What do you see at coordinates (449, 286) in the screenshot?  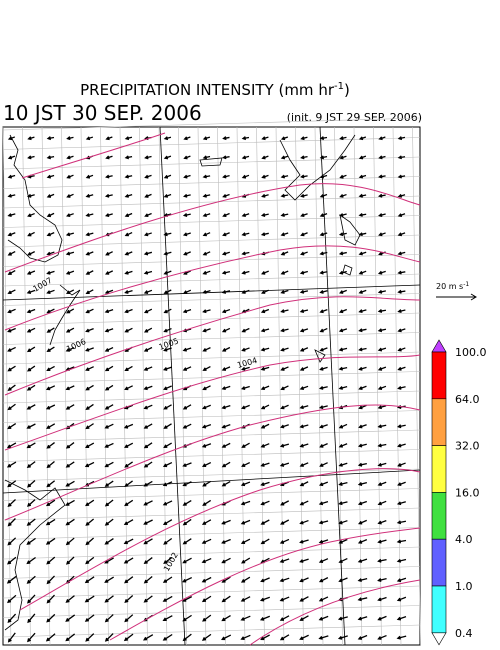 I see `vector-legend-text: 20 m s` at bounding box center [449, 286].